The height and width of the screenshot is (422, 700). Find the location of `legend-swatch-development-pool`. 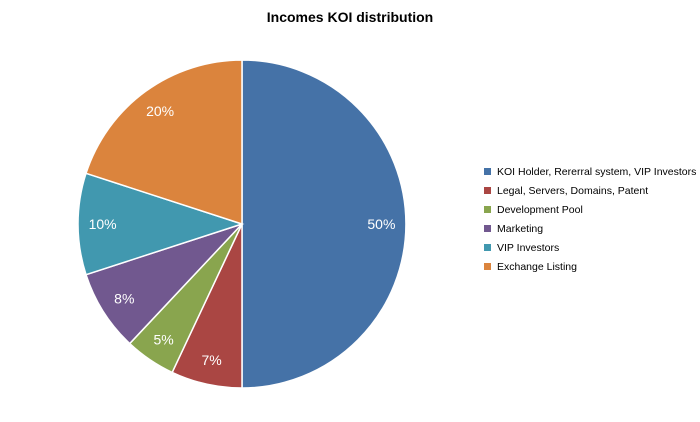

legend-swatch-development-pool is located at coordinates (487, 209).